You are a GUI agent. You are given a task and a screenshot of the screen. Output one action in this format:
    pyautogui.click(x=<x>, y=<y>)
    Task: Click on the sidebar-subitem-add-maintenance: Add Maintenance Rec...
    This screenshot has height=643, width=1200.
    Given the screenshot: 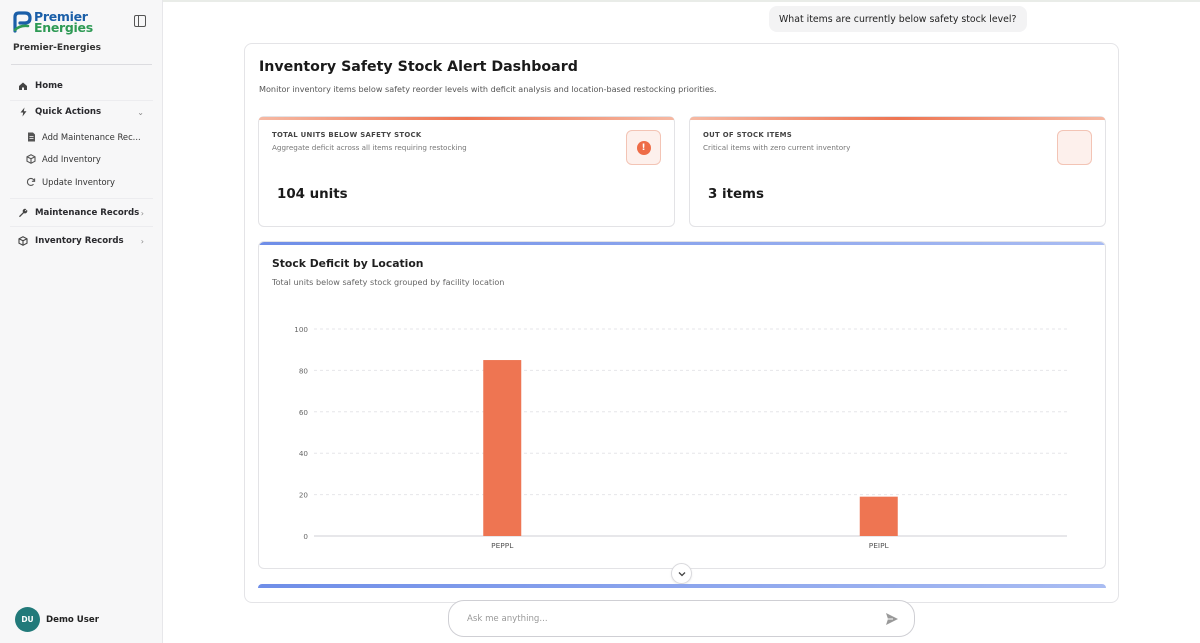 What is the action you would take?
    pyautogui.click(x=83, y=137)
    